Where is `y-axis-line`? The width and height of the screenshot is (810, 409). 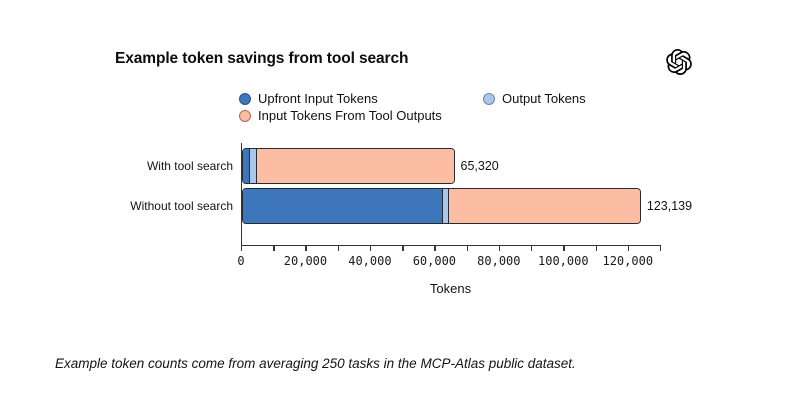 y-axis-line is located at coordinates (242, 194).